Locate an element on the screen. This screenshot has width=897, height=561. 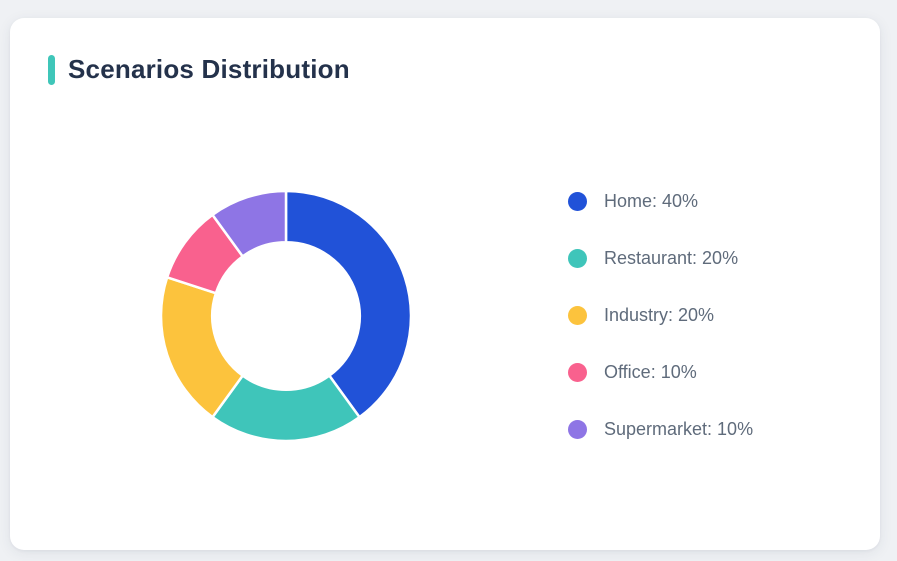
donut-chart is located at coordinates (286, 316).